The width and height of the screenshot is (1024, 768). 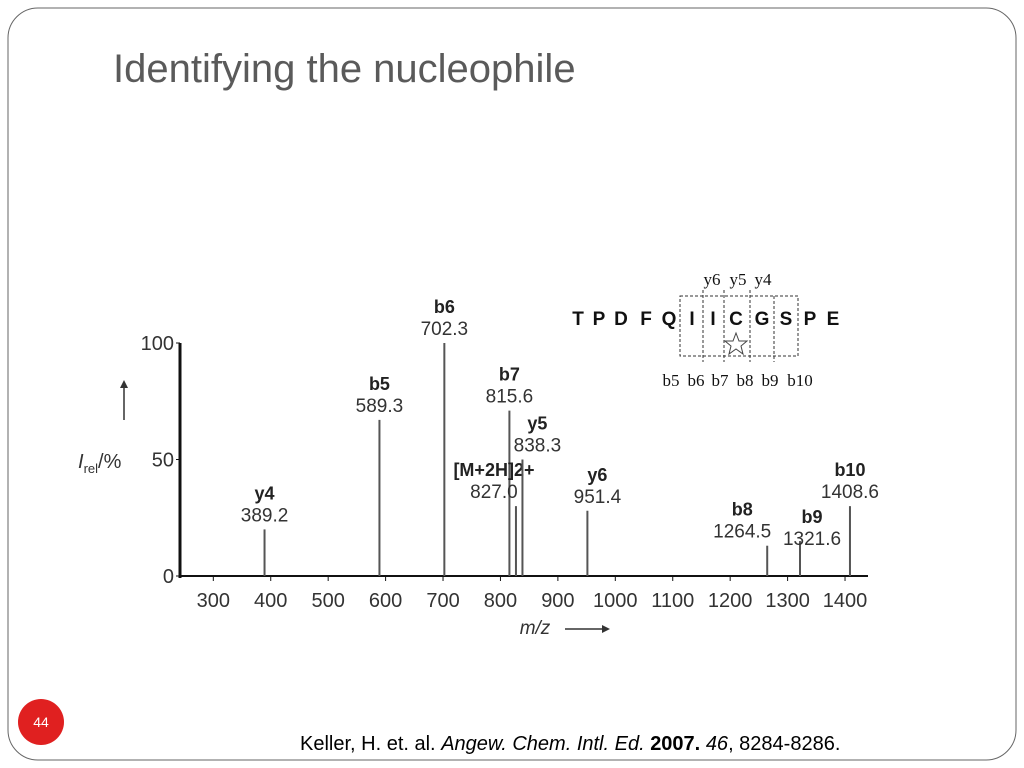 I want to click on b-ion: b5, so click(x=671, y=380).